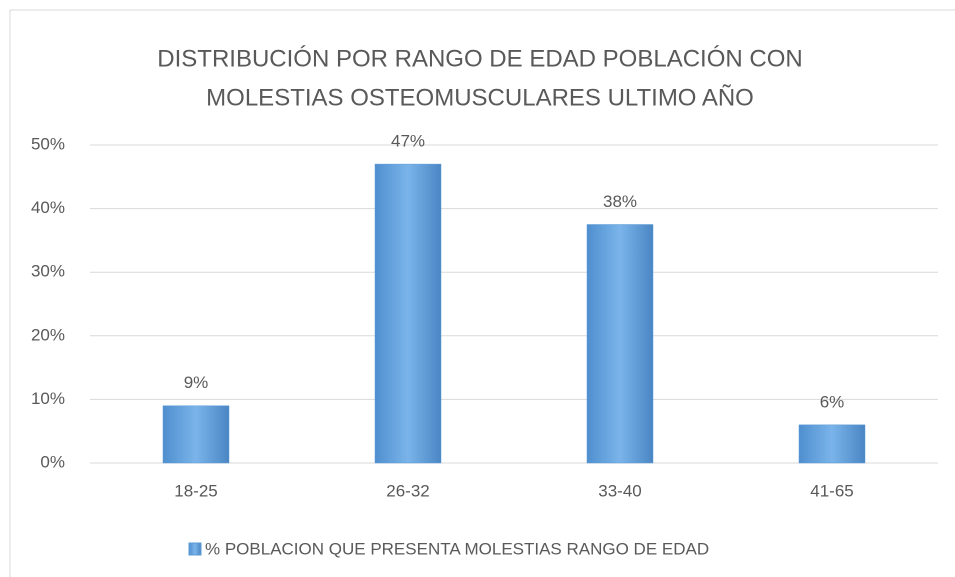 This screenshot has height=577, width=955. What do you see at coordinates (48, 271) in the screenshot?
I see `y-tick-label: 30%` at bounding box center [48, 271].